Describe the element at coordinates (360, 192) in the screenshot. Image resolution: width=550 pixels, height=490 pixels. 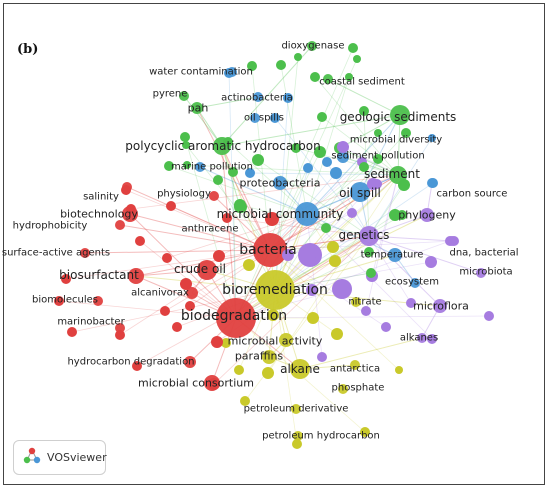
I see `node-oil-spill` at that location.